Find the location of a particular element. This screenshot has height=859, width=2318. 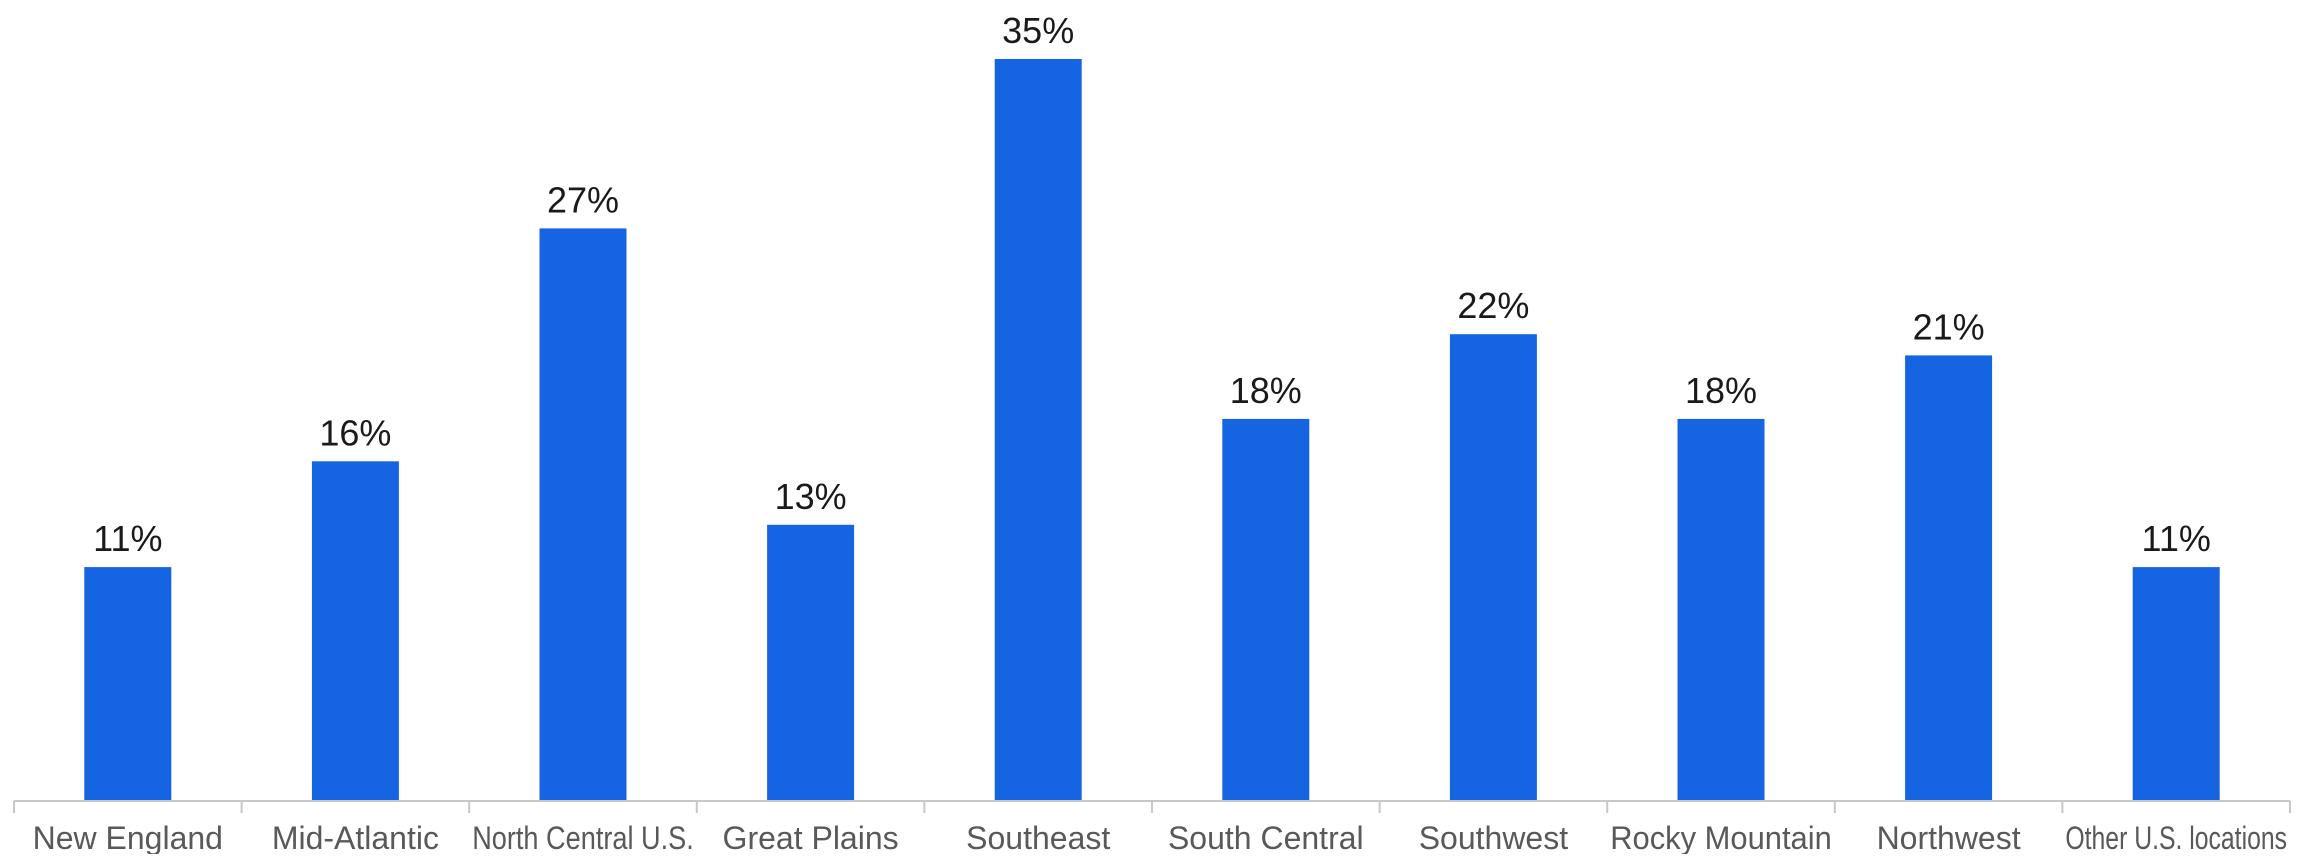

x-tick-label: South Central is located at coordinates (1266, 837).